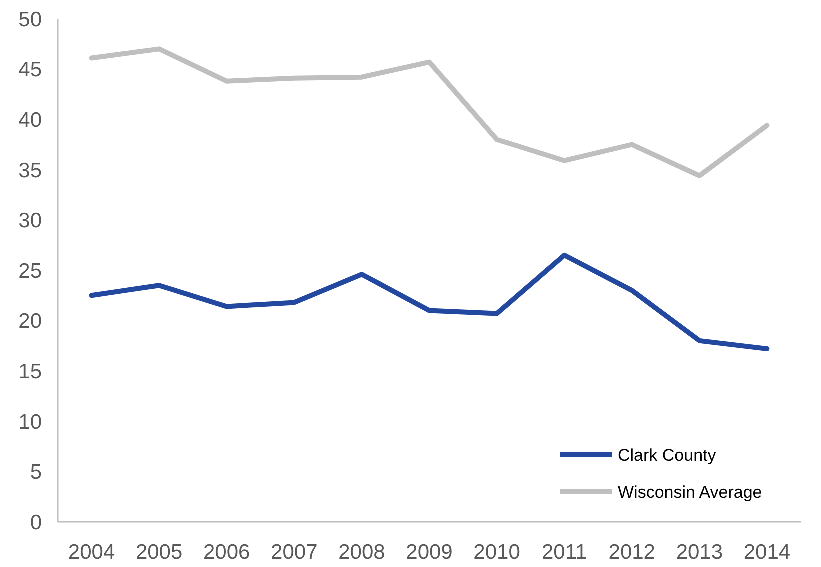  I want to click on x-tick-label: 2006, so click(227, 552).